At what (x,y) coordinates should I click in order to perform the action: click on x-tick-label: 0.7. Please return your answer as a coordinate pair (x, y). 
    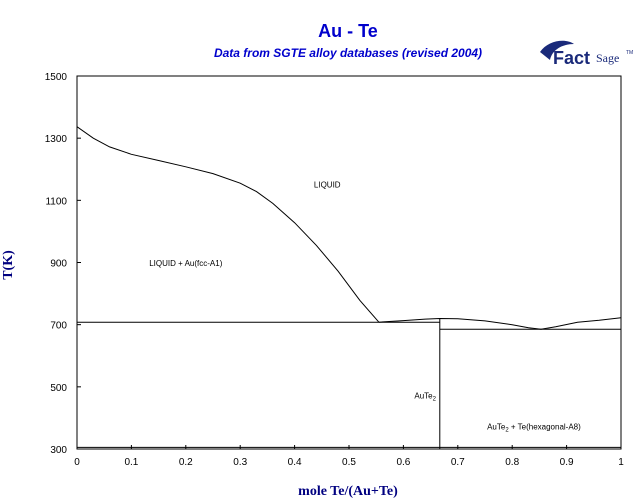
    Looking at the image, I should click on (458, 462).